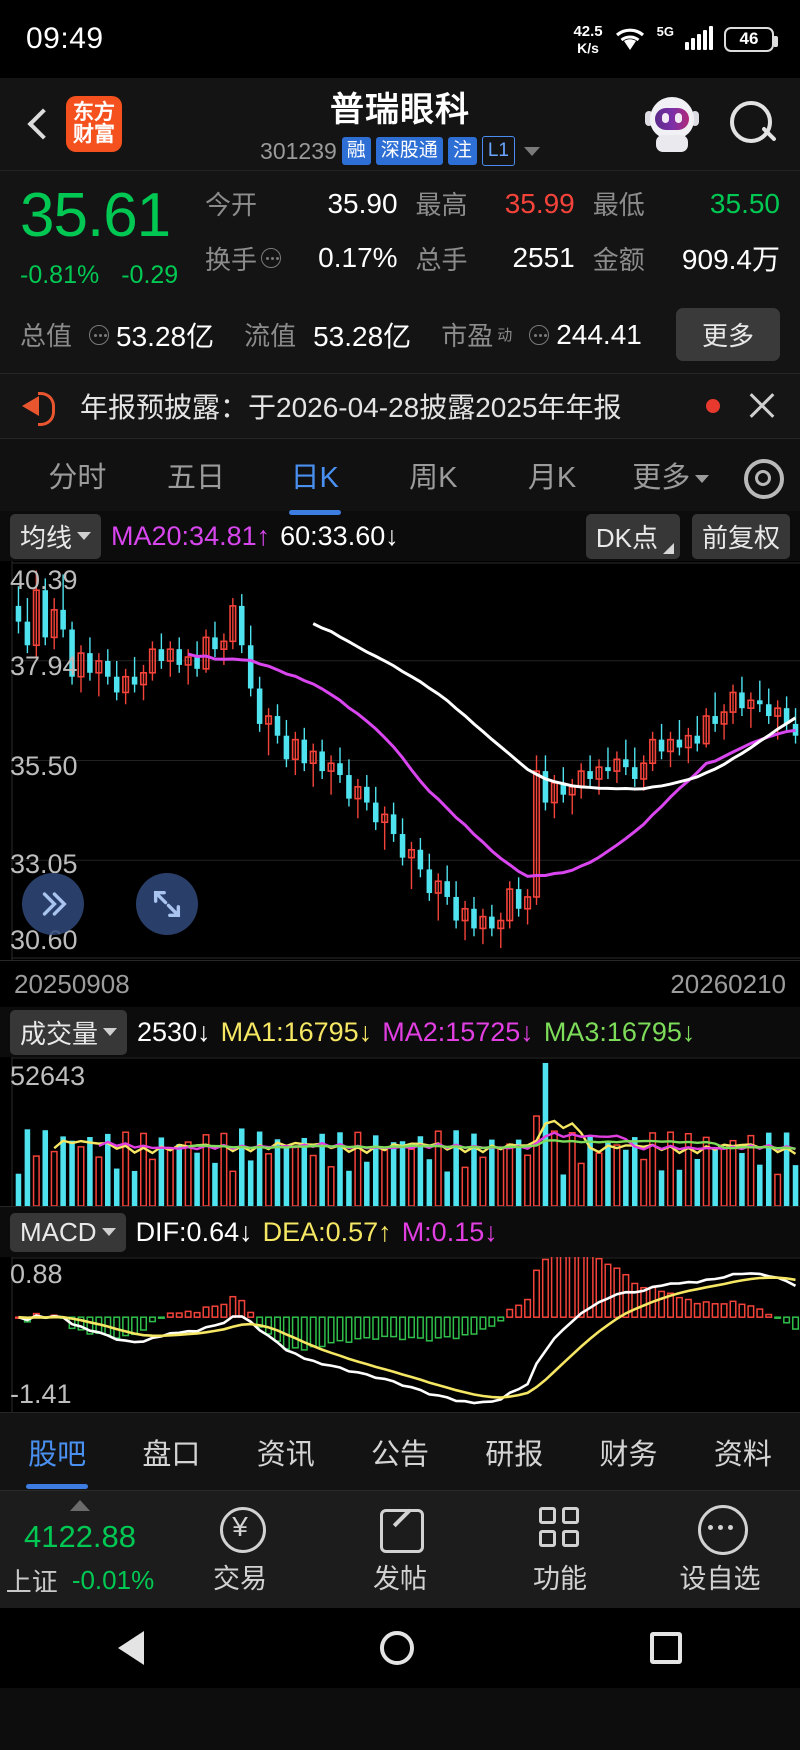 This screenshot has width=800, height=1750. Describe the element at coordinates (167, 904) in the screenshot. I see `fullscreen-arrows-icon` at that location.